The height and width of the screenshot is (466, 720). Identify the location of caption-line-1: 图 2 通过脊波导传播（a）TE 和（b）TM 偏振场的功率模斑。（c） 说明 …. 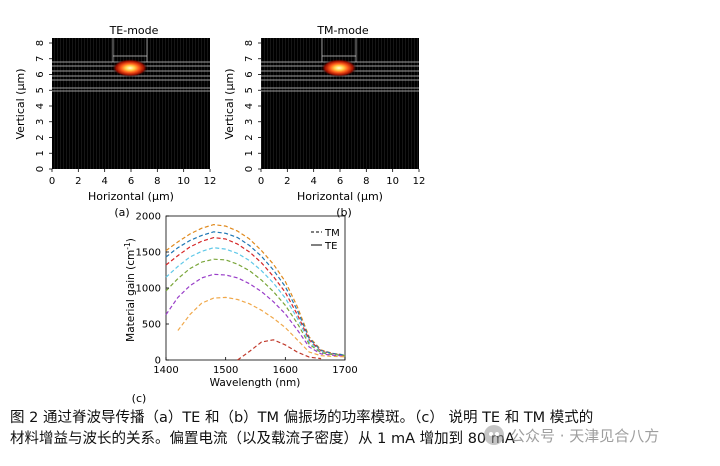
(302, 418).